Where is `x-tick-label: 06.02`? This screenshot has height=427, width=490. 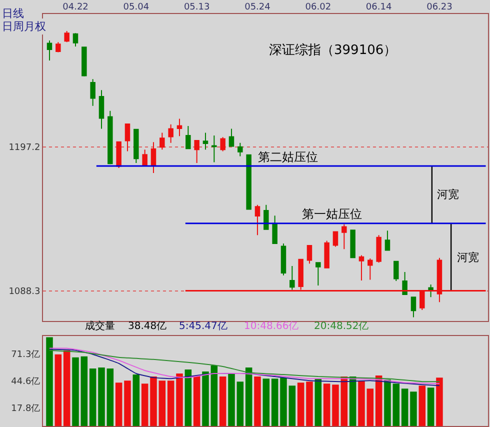
x-tick-label: 06.02 is located at coordinates (318, 7).